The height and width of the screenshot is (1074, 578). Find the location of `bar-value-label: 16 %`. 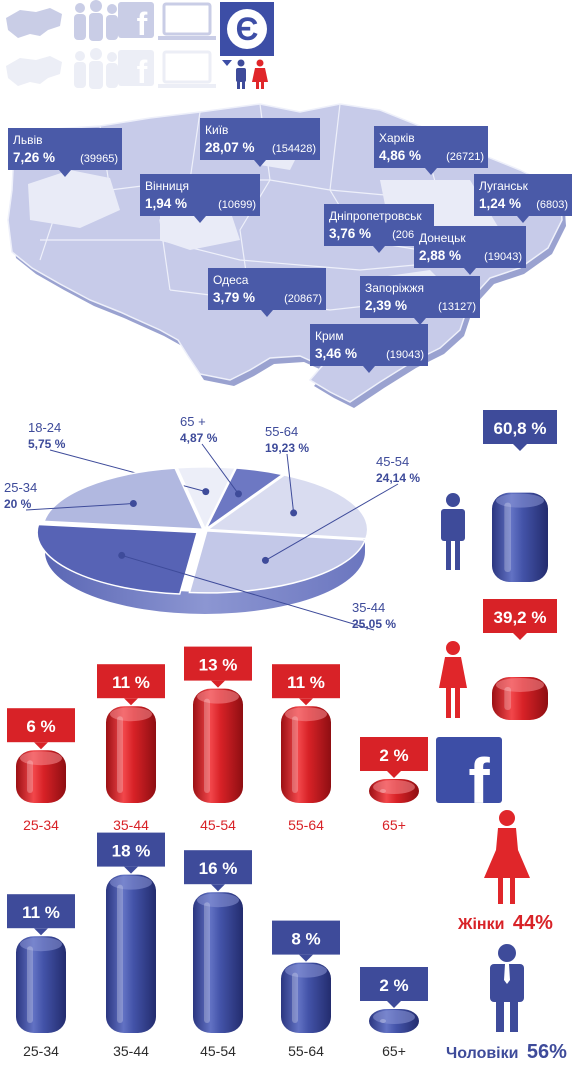

bar-value-label: 16 % is located at coordinates (218, 868).